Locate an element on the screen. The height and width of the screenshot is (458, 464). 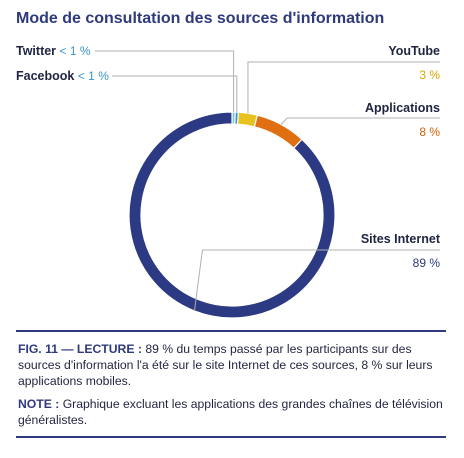
caption-note-label: NOTE : is located at coordinates (39, 404).